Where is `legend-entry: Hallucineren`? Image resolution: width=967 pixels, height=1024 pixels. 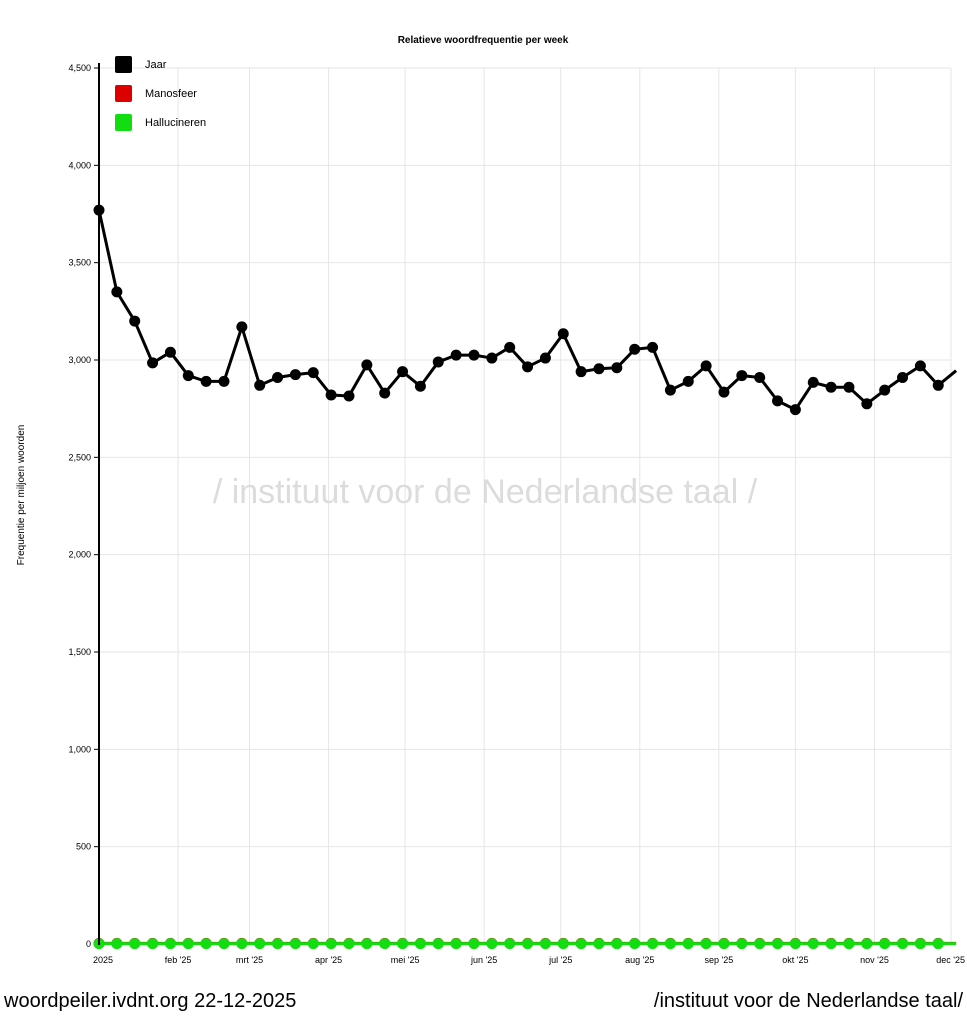
legend-entry: Hallucineren is located at coordinates (175, 123).